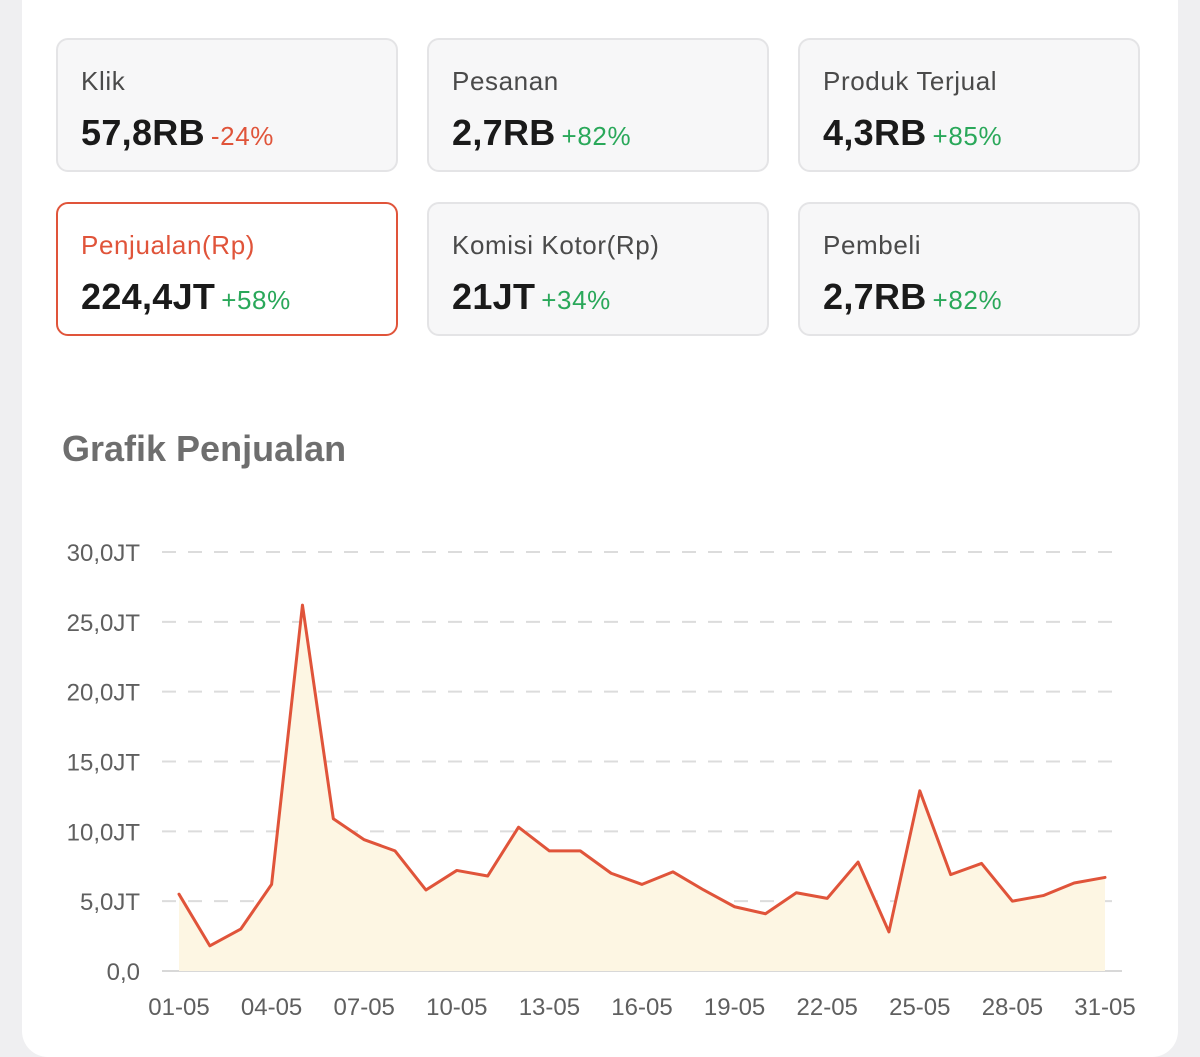 This screenshot has height=1057, width=1200. I want to click on metric-change: +34%, so click(576, 300).